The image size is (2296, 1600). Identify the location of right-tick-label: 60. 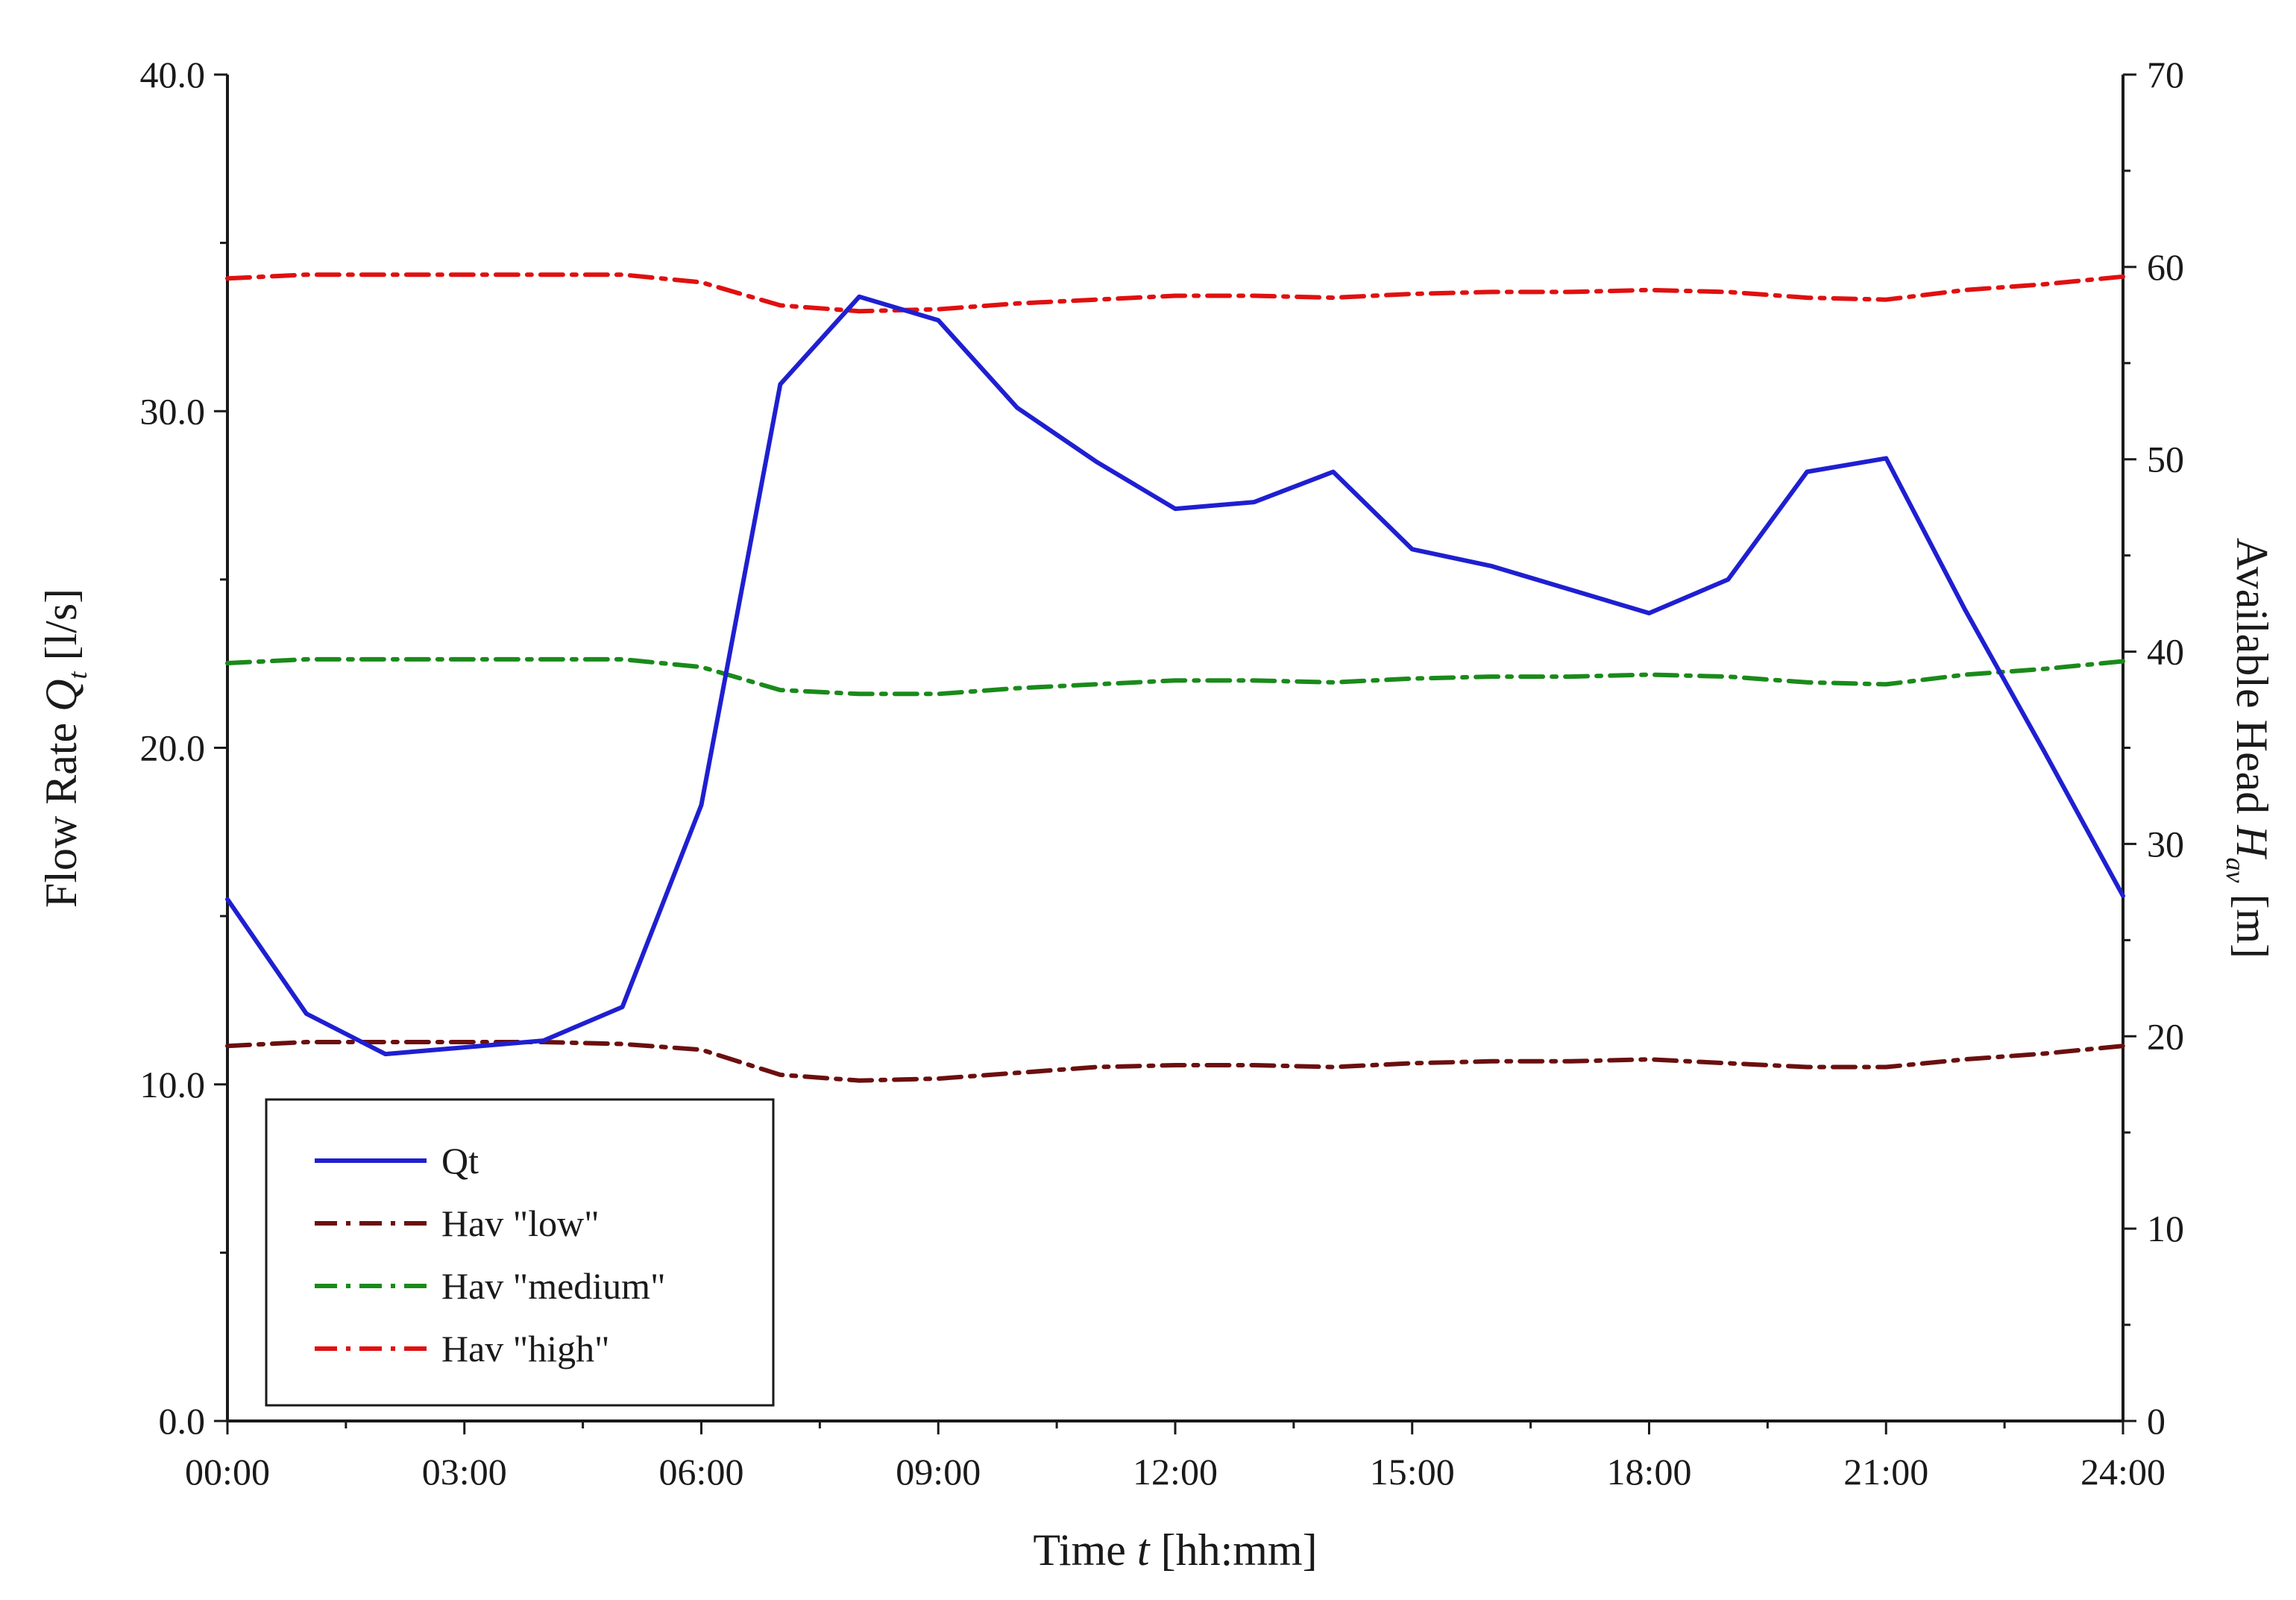
(2165, 267).